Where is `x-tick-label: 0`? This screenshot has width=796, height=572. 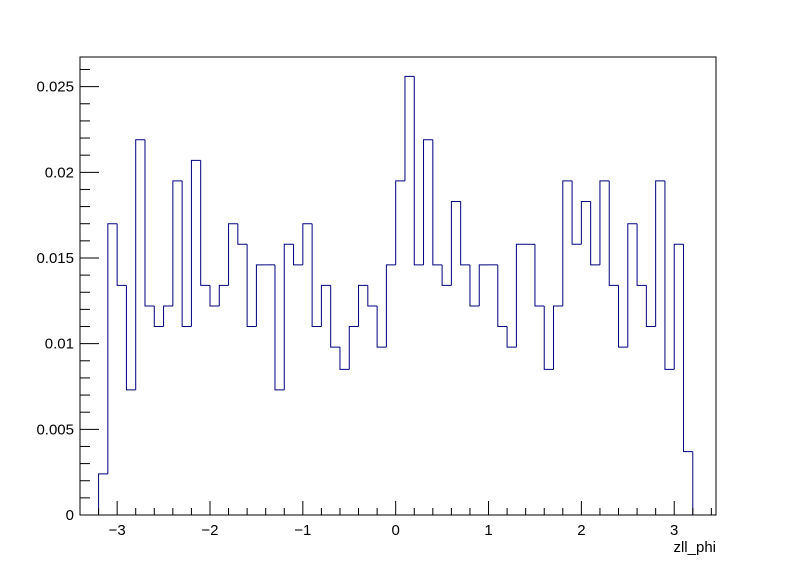
x-tick-label: 0 is located at coordinates (396, 530).